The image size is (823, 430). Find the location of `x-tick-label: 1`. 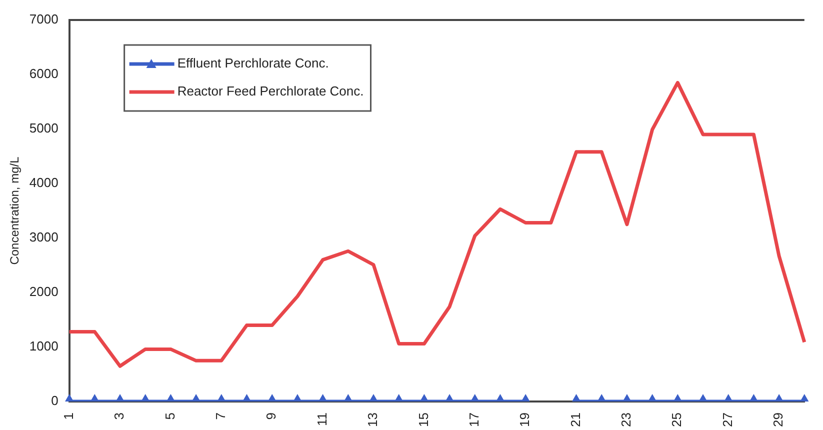

x-tick-label: 1 is located at coordinates (68, 416).